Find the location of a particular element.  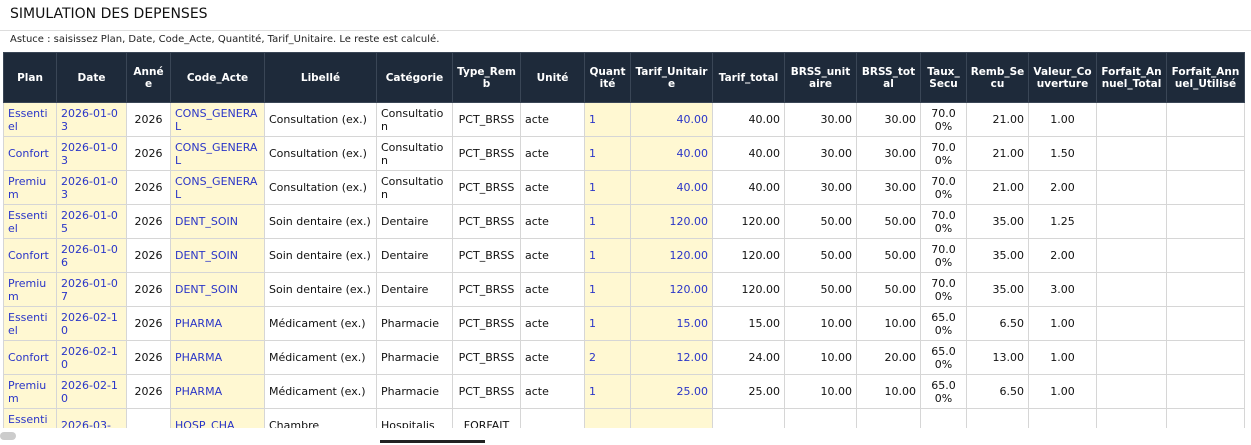

cell: 25.00 is located at coordinates (671, 391).